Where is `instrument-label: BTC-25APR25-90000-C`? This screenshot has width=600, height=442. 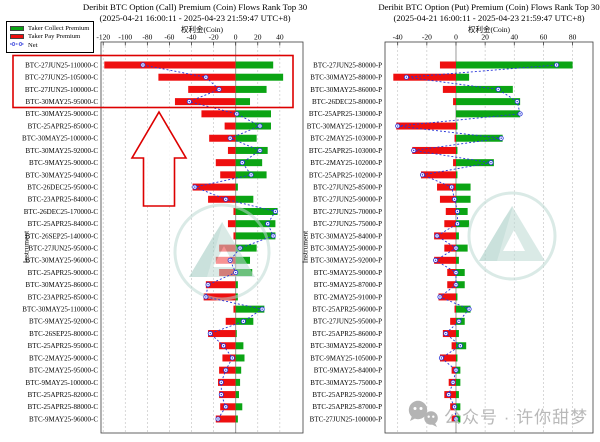 instrument-label: BTC-25APR25-90000-C is located at coordinates (63, 273).